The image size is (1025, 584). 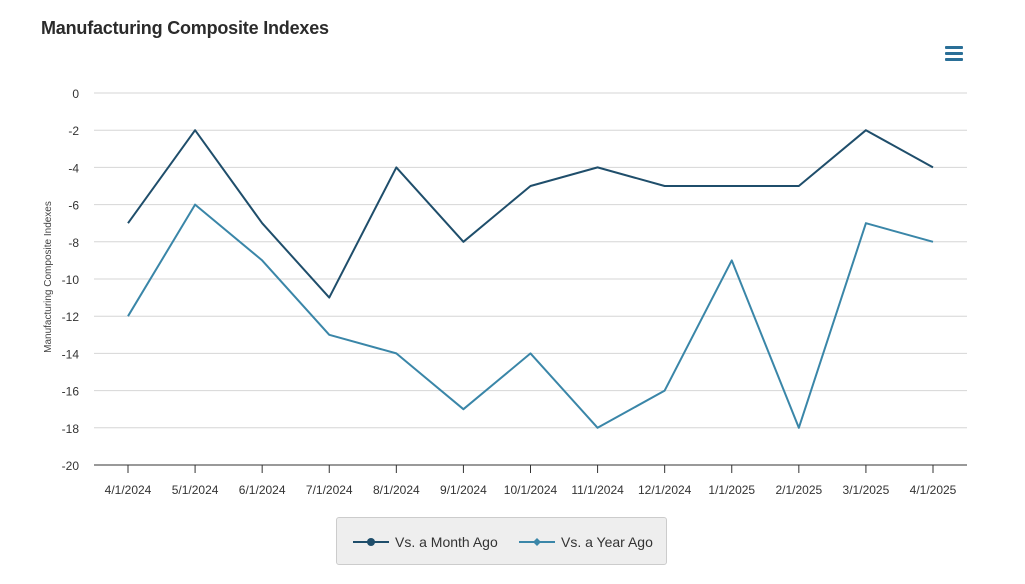 What do you see at coordinates (933, 490) in the screenshot?
I see `x-tick-label: 4/1/2025` at bounding box center [933, 490].